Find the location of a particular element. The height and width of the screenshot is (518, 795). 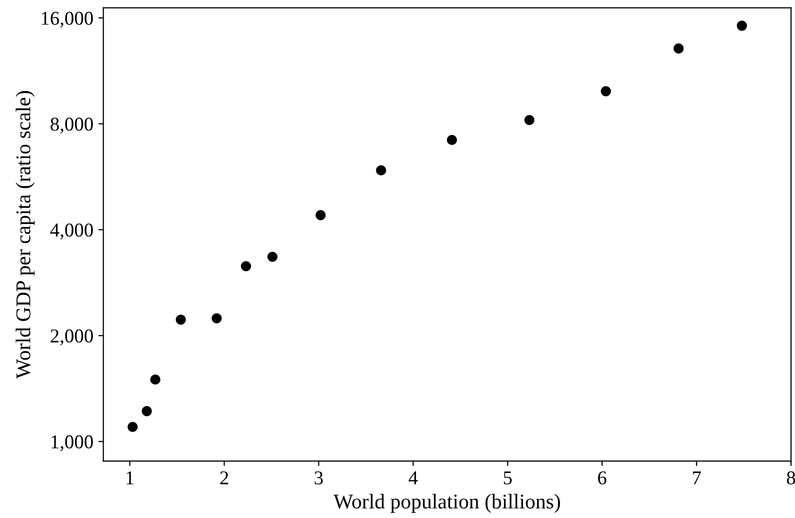

x-tick-label: 1 is located at coordinates (130, 477).